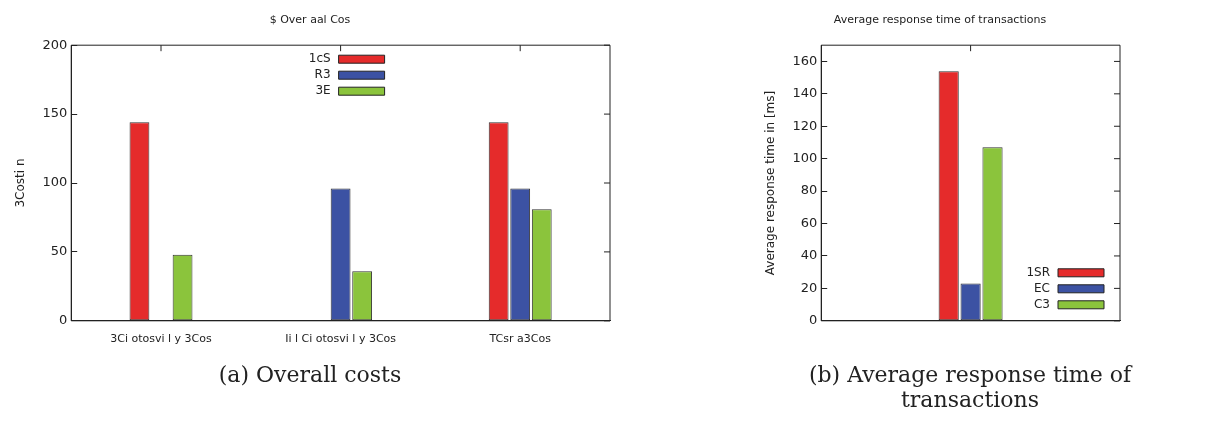  I want to click on y-axis-title: 3Costi n, so click(20, 183).